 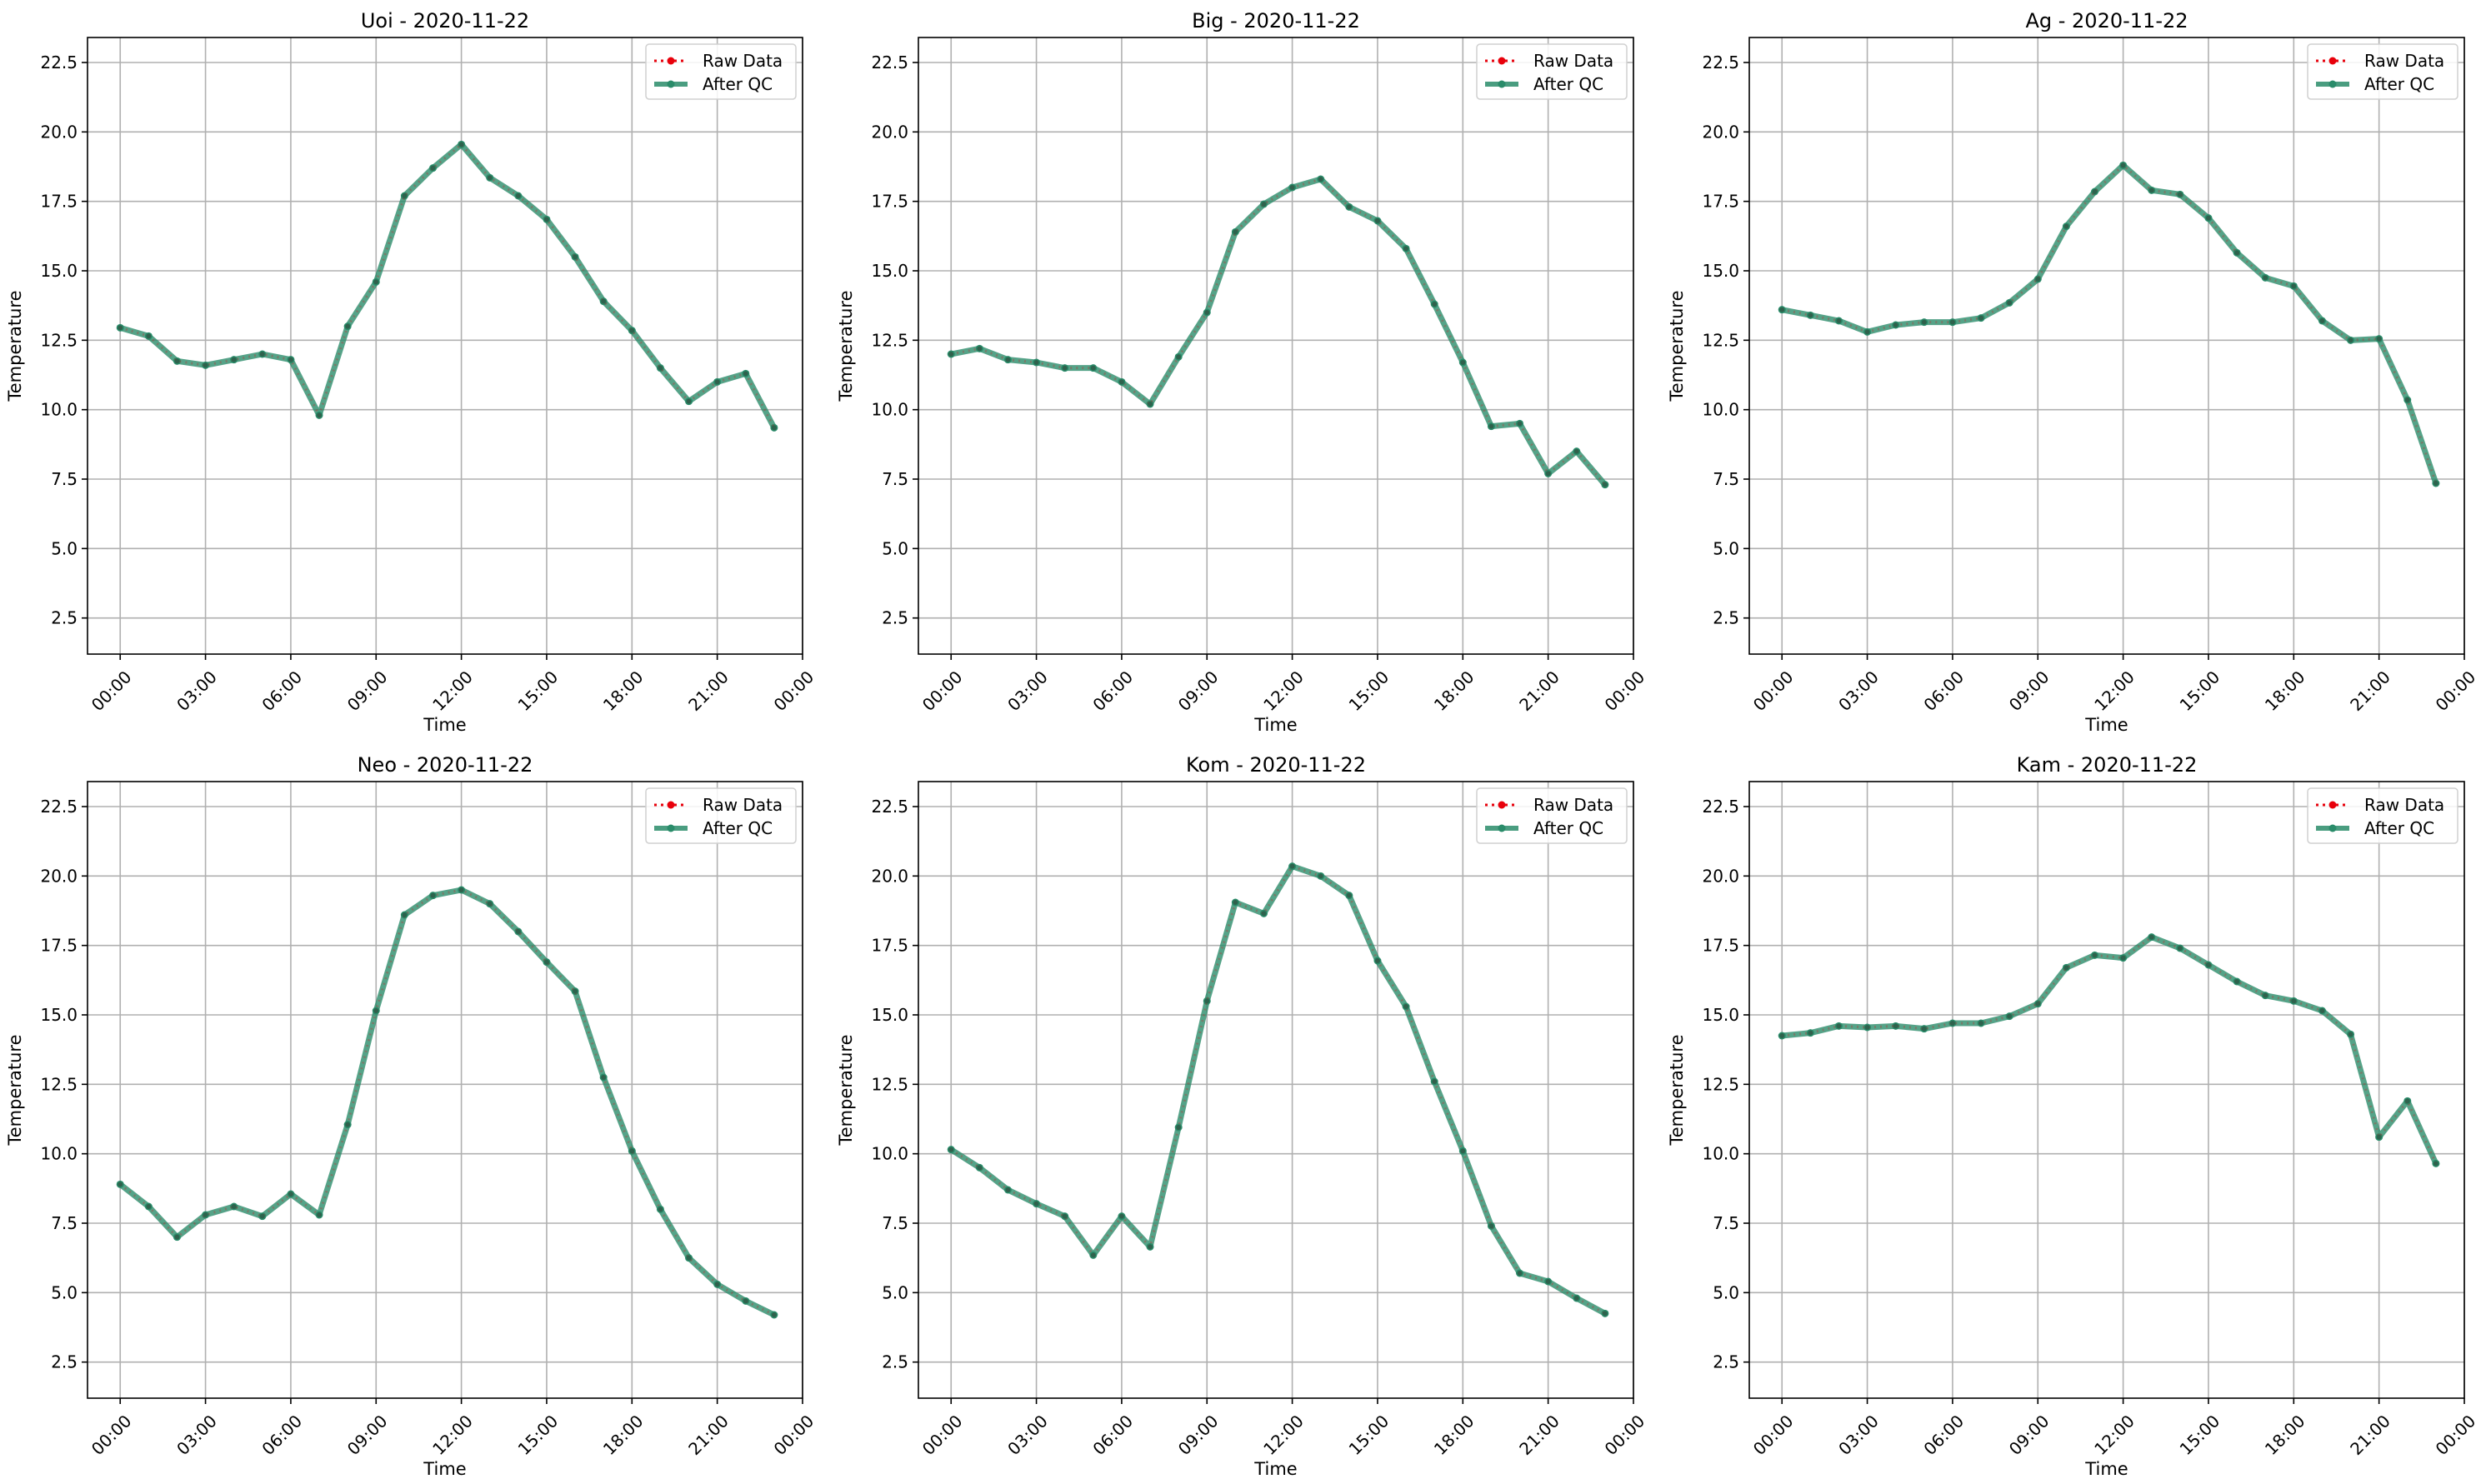 What do you see at coordinates (1720, 1015) in the screenshot?
I see `y-tick-label: 15.0` at bounding box center [1720, 1015].